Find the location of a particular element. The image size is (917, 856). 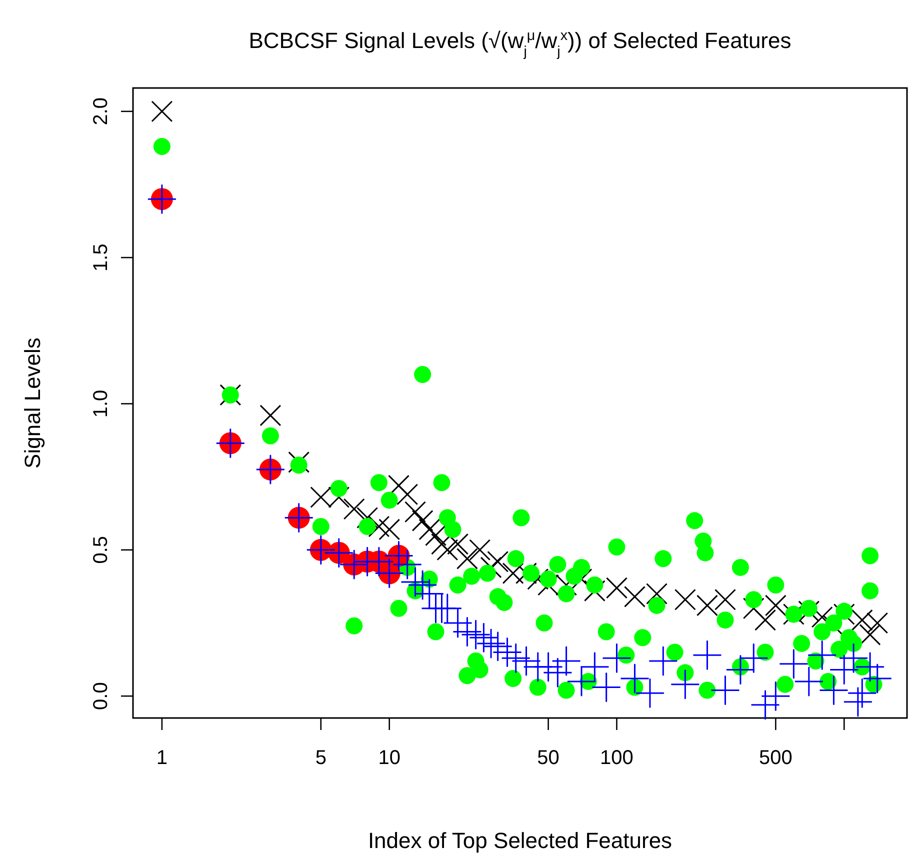

chart-title: BCBCSF Signal Levels (√(w$_{j}$$^{μ}$/w$_{j}$$^{x}$)) of Selected Features is located at coordinates (520, 44).